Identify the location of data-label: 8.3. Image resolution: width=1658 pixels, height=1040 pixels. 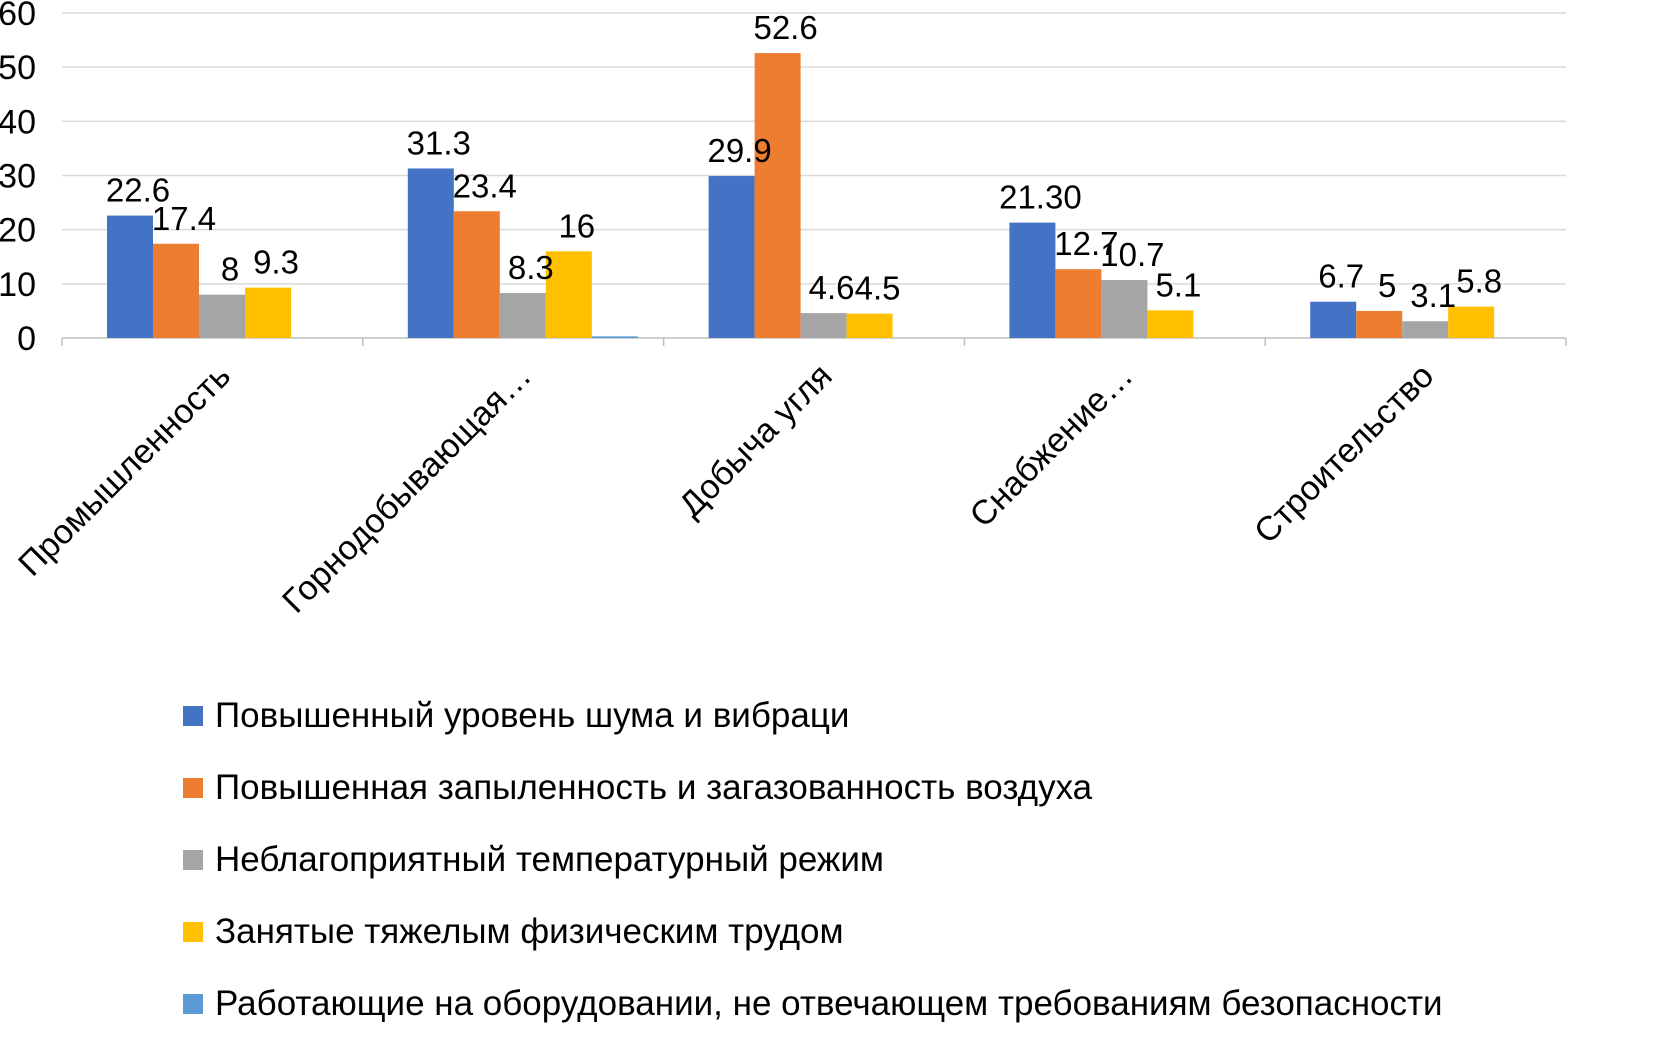
(531, 267).